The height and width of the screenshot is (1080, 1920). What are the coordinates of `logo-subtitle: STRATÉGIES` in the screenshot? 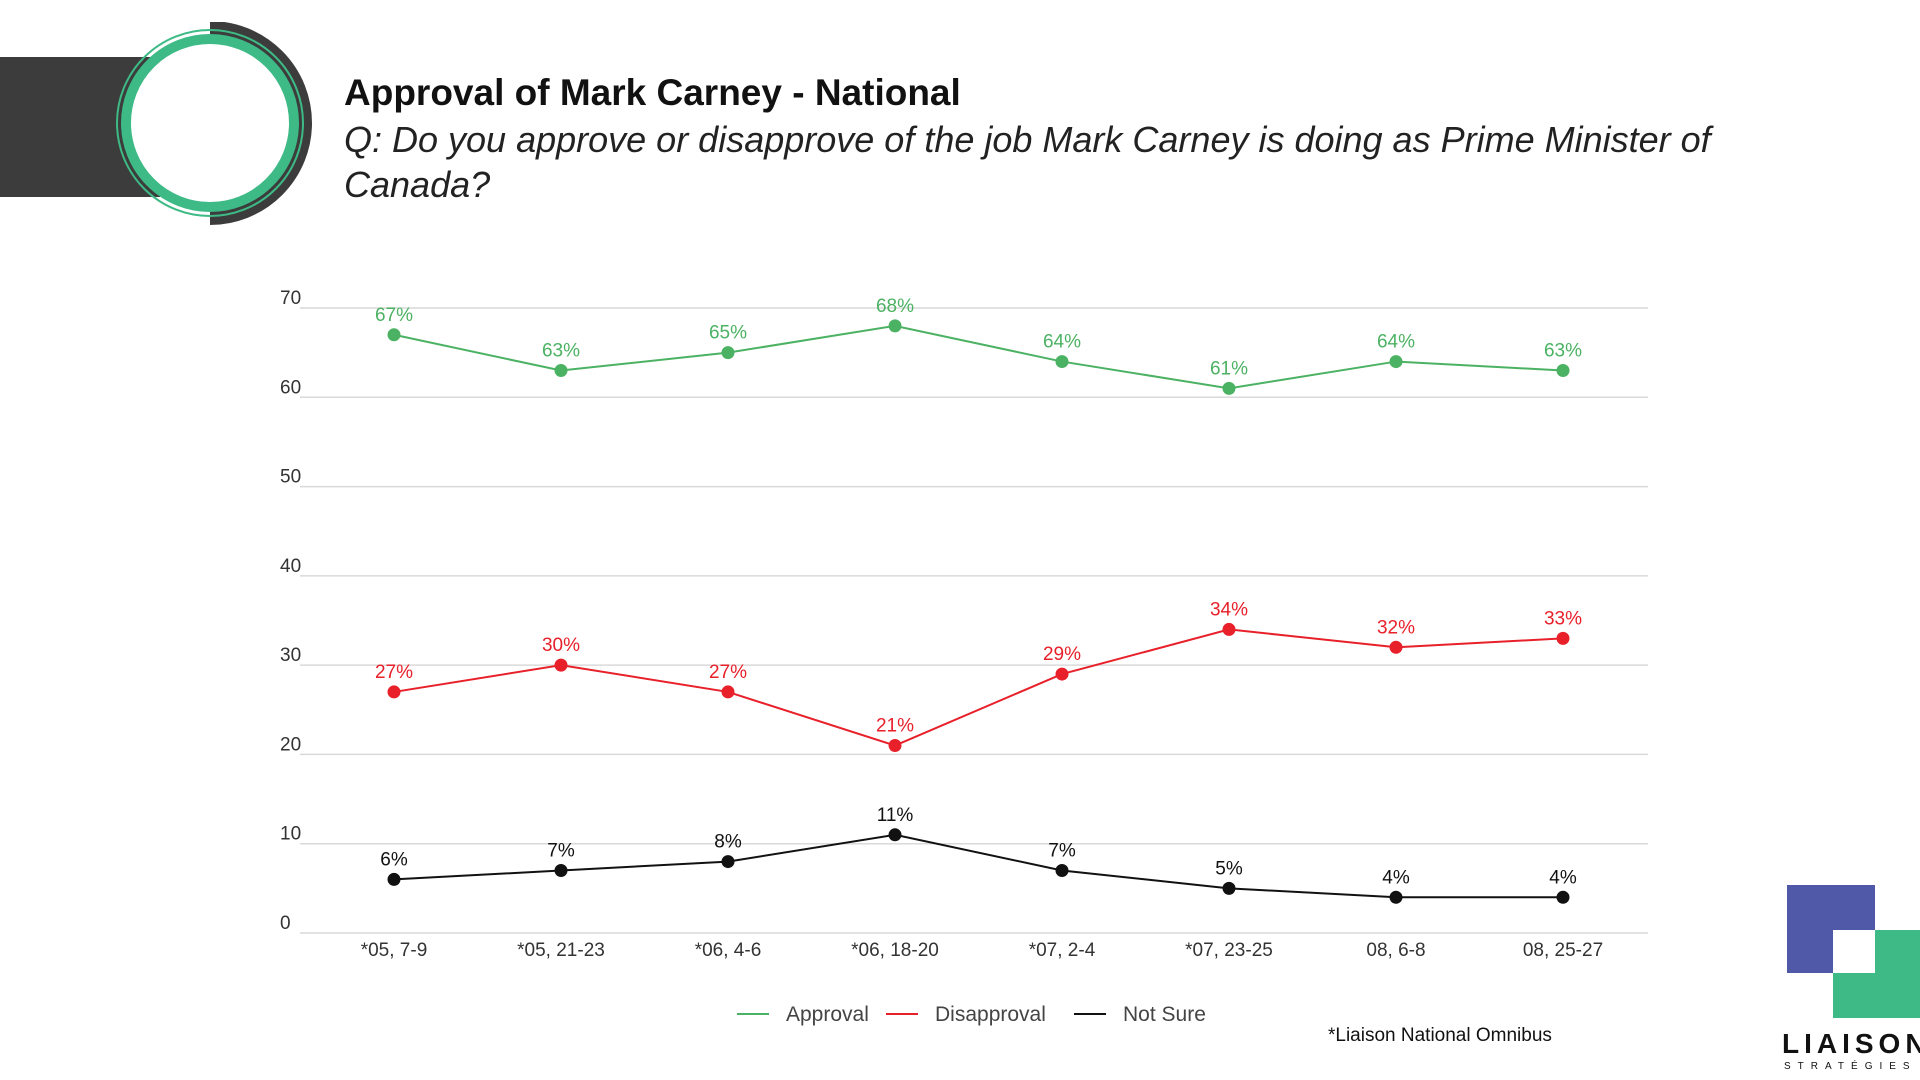 It's located at (1850, 1066).